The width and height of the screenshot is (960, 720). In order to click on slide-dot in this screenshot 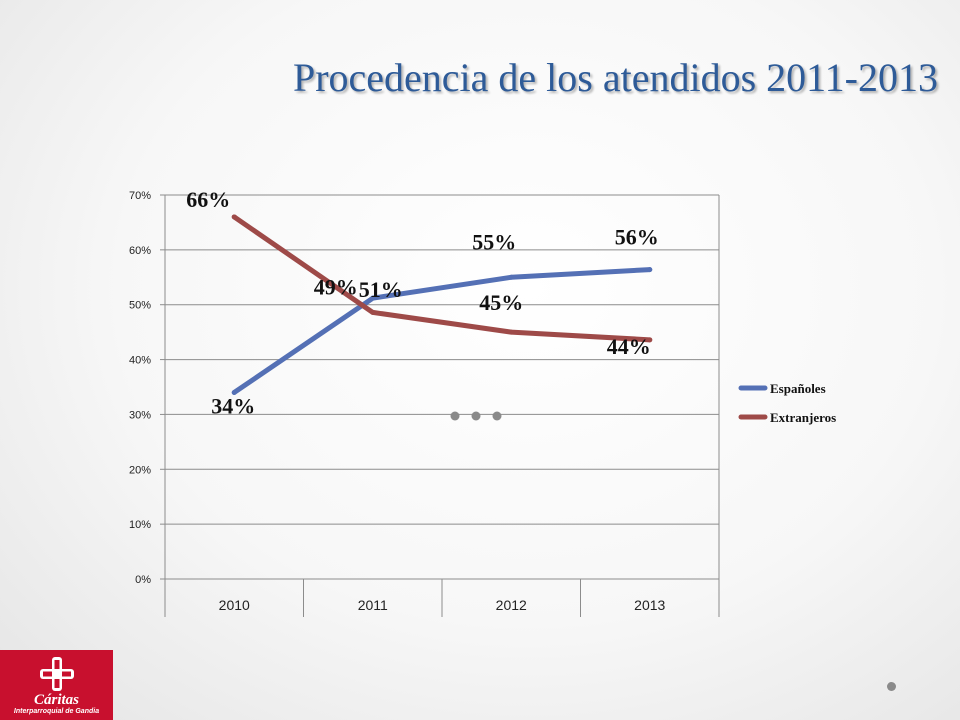, I will do `click(891, 686)`.